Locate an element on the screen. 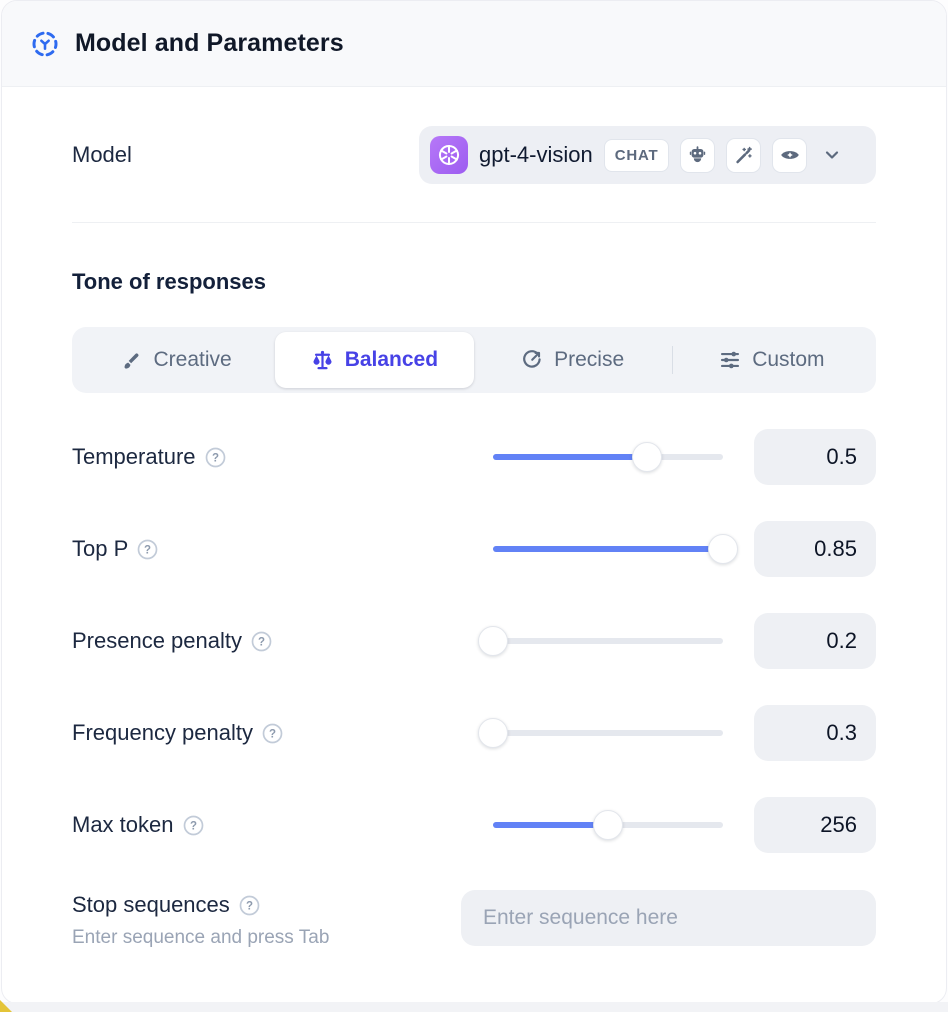 The width and height of the screenshot is (948, 1012). param-row-temperature: Temperature ? 0.5 is located at coordinates (474, 457).